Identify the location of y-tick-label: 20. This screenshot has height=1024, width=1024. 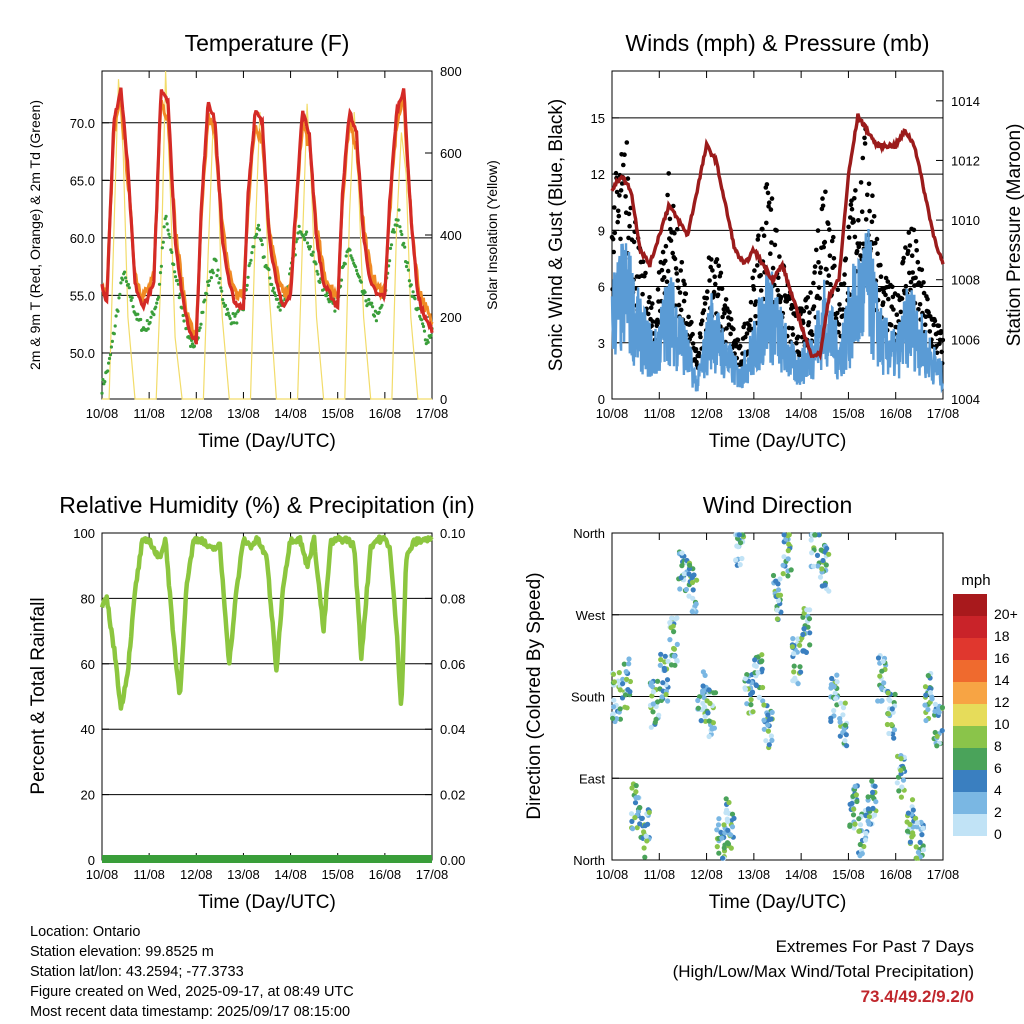
(88, 795).